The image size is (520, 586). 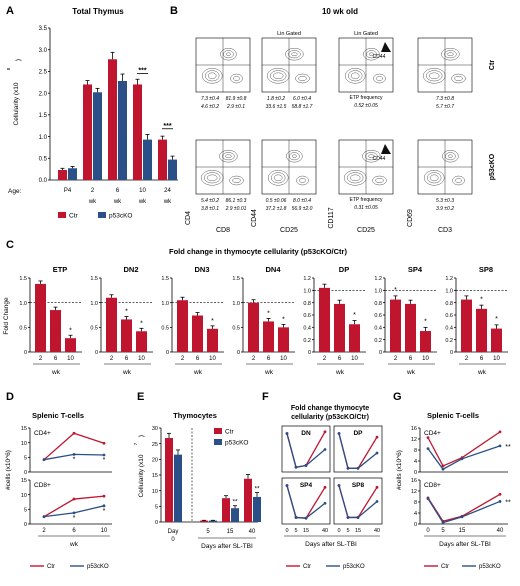 What do you see at coordinates (366, 98) in the screenshot?
I see `etp-label: ETP frequency` at bounding box center [366, 98].